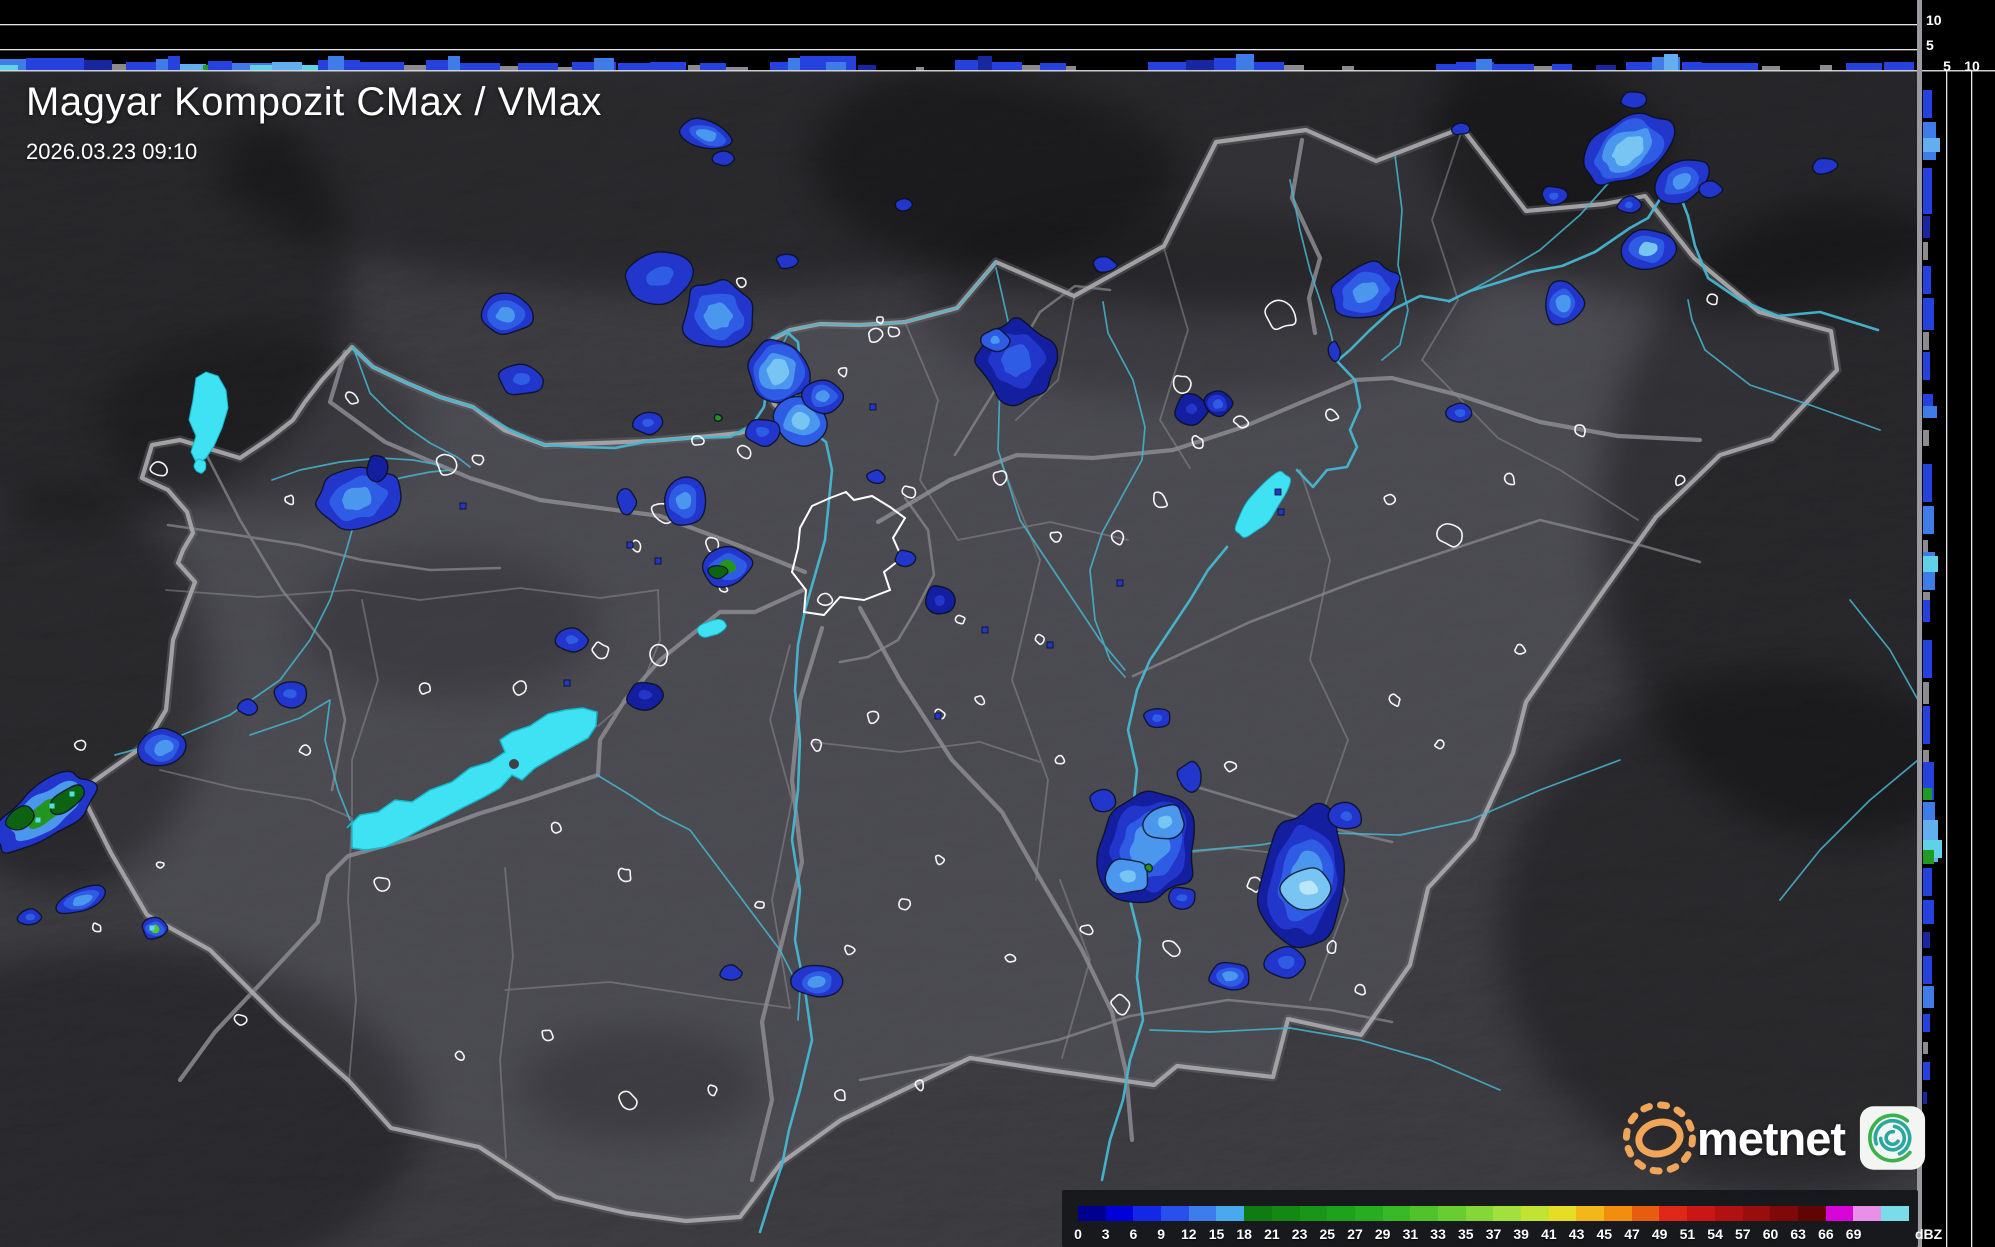 Image resolution: width=1995 pixels, height=1247 pixels. I want to click on echo-speck, so click(1050, 645).